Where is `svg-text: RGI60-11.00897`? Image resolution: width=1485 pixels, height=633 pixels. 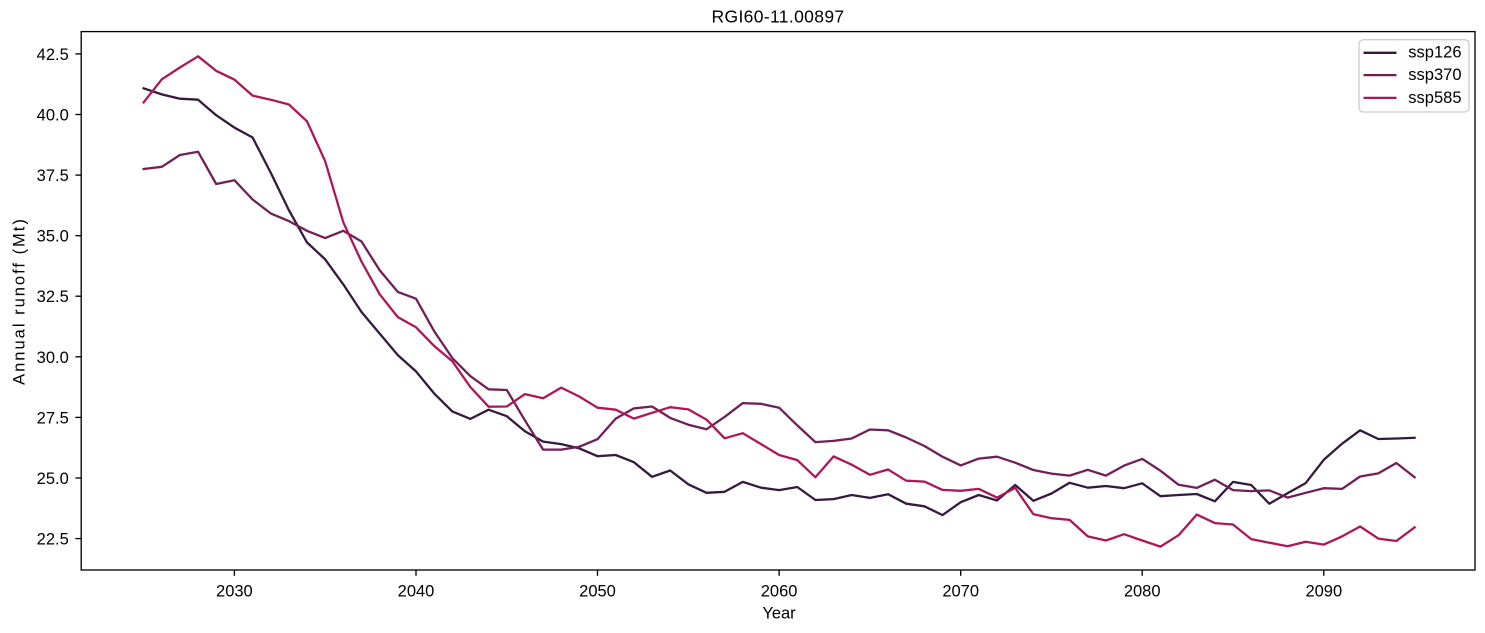
svg-text: RGI60-11.00897 is located at coordinates (778, 16).